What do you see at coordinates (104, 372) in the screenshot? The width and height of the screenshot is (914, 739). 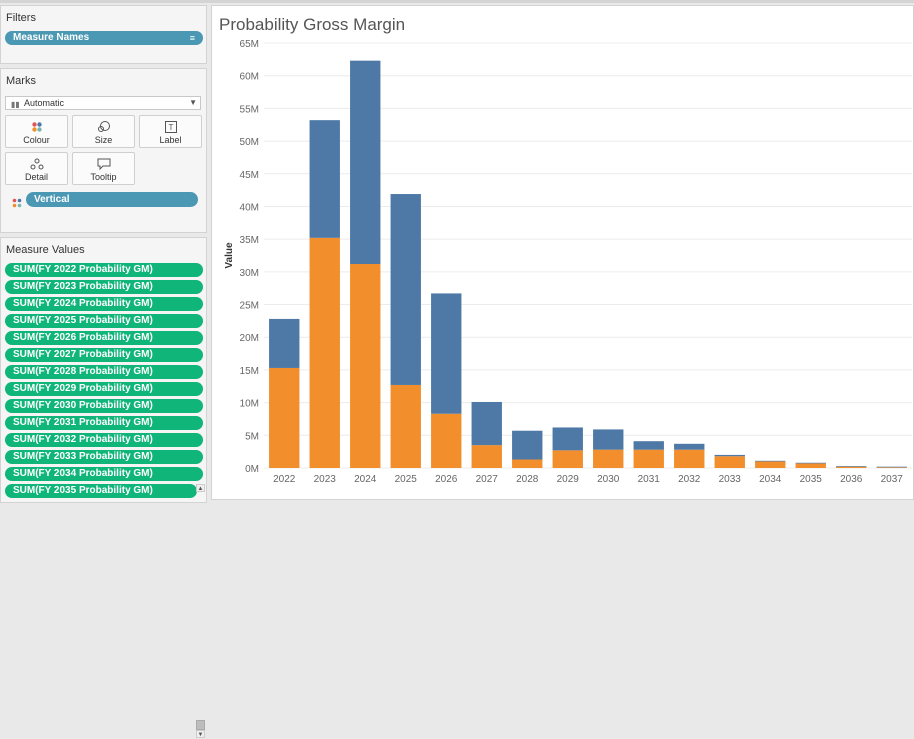 I see `measure-value-pill: SUM(FY 2028 Probability GM)` at bounding box center [104, 372].